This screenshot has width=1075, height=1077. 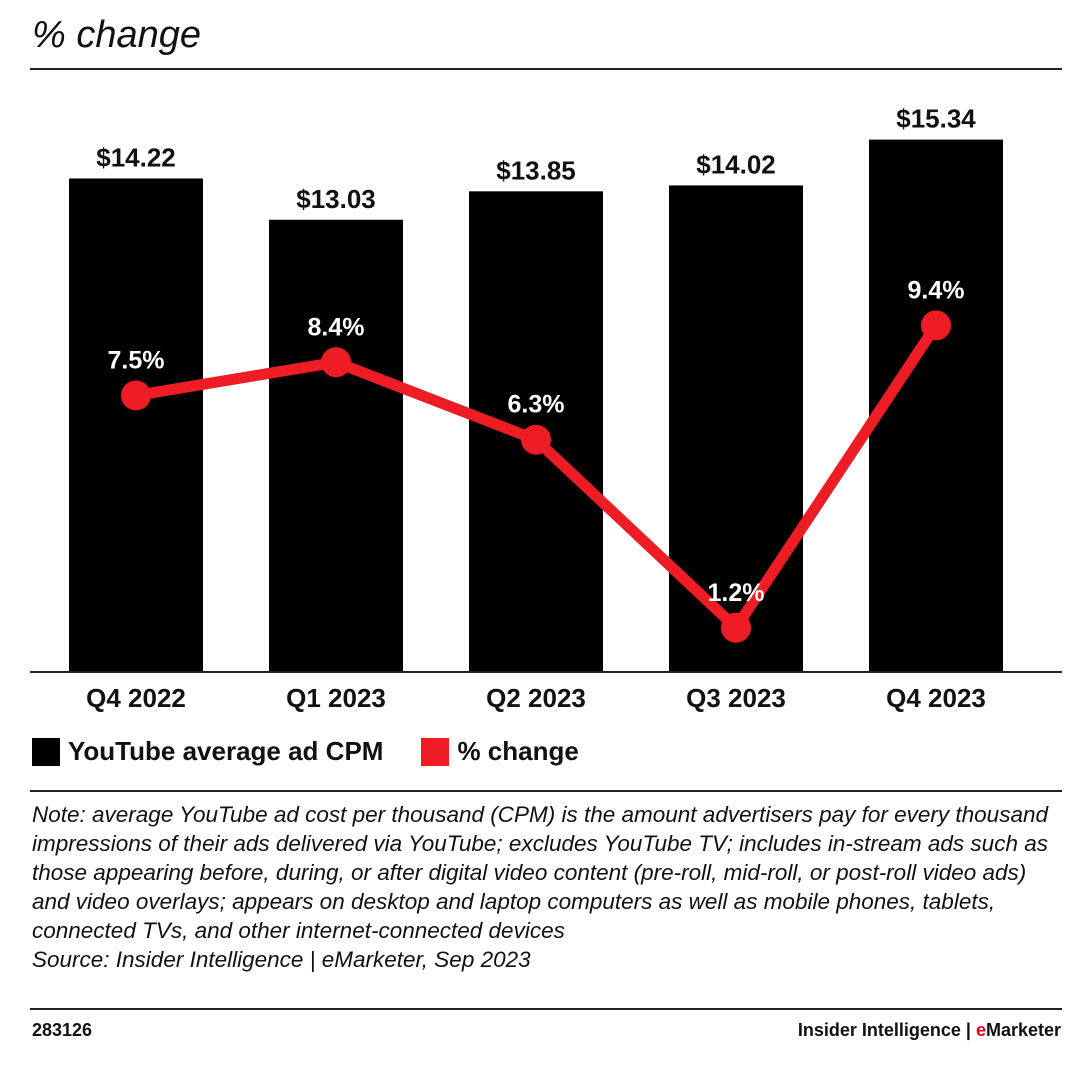 I want to click on x-tick-label-4: Q4 2023, so click(x=936, y=698).